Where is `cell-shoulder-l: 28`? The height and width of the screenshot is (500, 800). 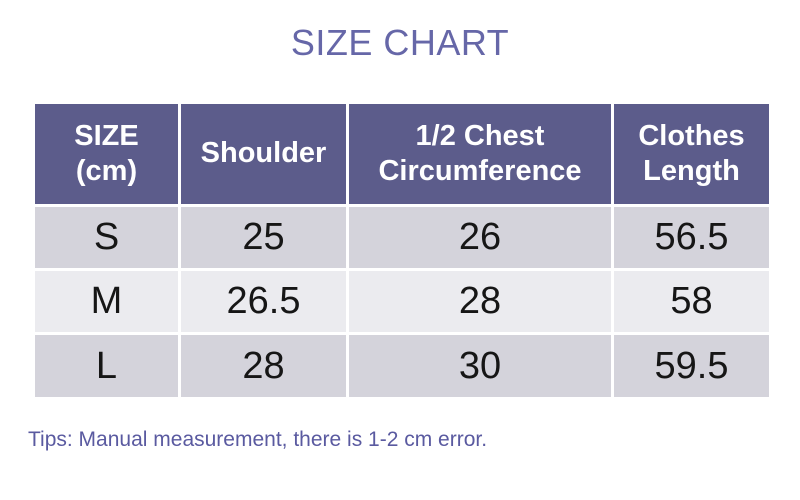
cell-shoulder-l: 28 is located at coordinates (263, 366).